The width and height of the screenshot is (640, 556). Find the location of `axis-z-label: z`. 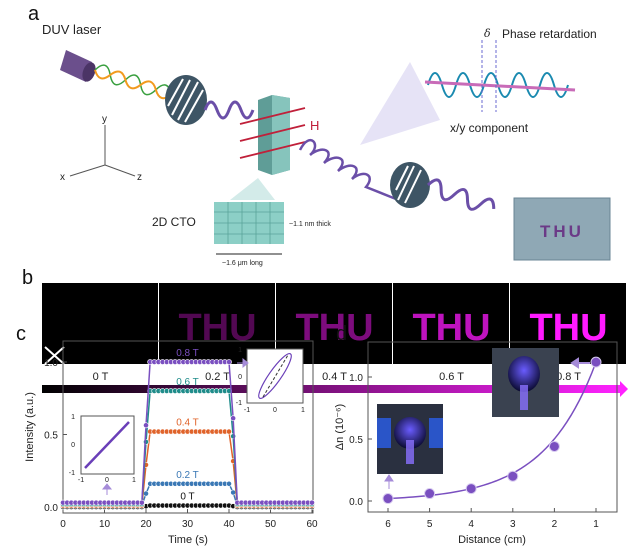

axis-z-label: z is located at coordinates (139, 177).